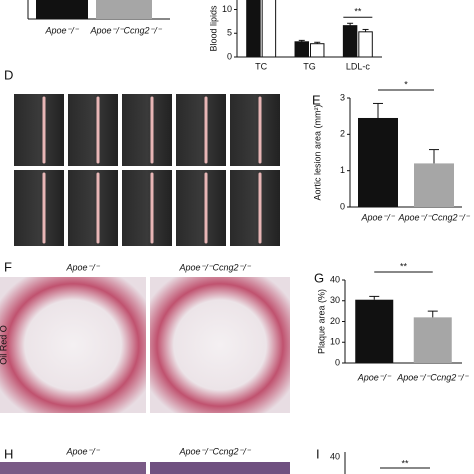  I want to click on y-axis-label: Blood lipids, so click(213, 28).